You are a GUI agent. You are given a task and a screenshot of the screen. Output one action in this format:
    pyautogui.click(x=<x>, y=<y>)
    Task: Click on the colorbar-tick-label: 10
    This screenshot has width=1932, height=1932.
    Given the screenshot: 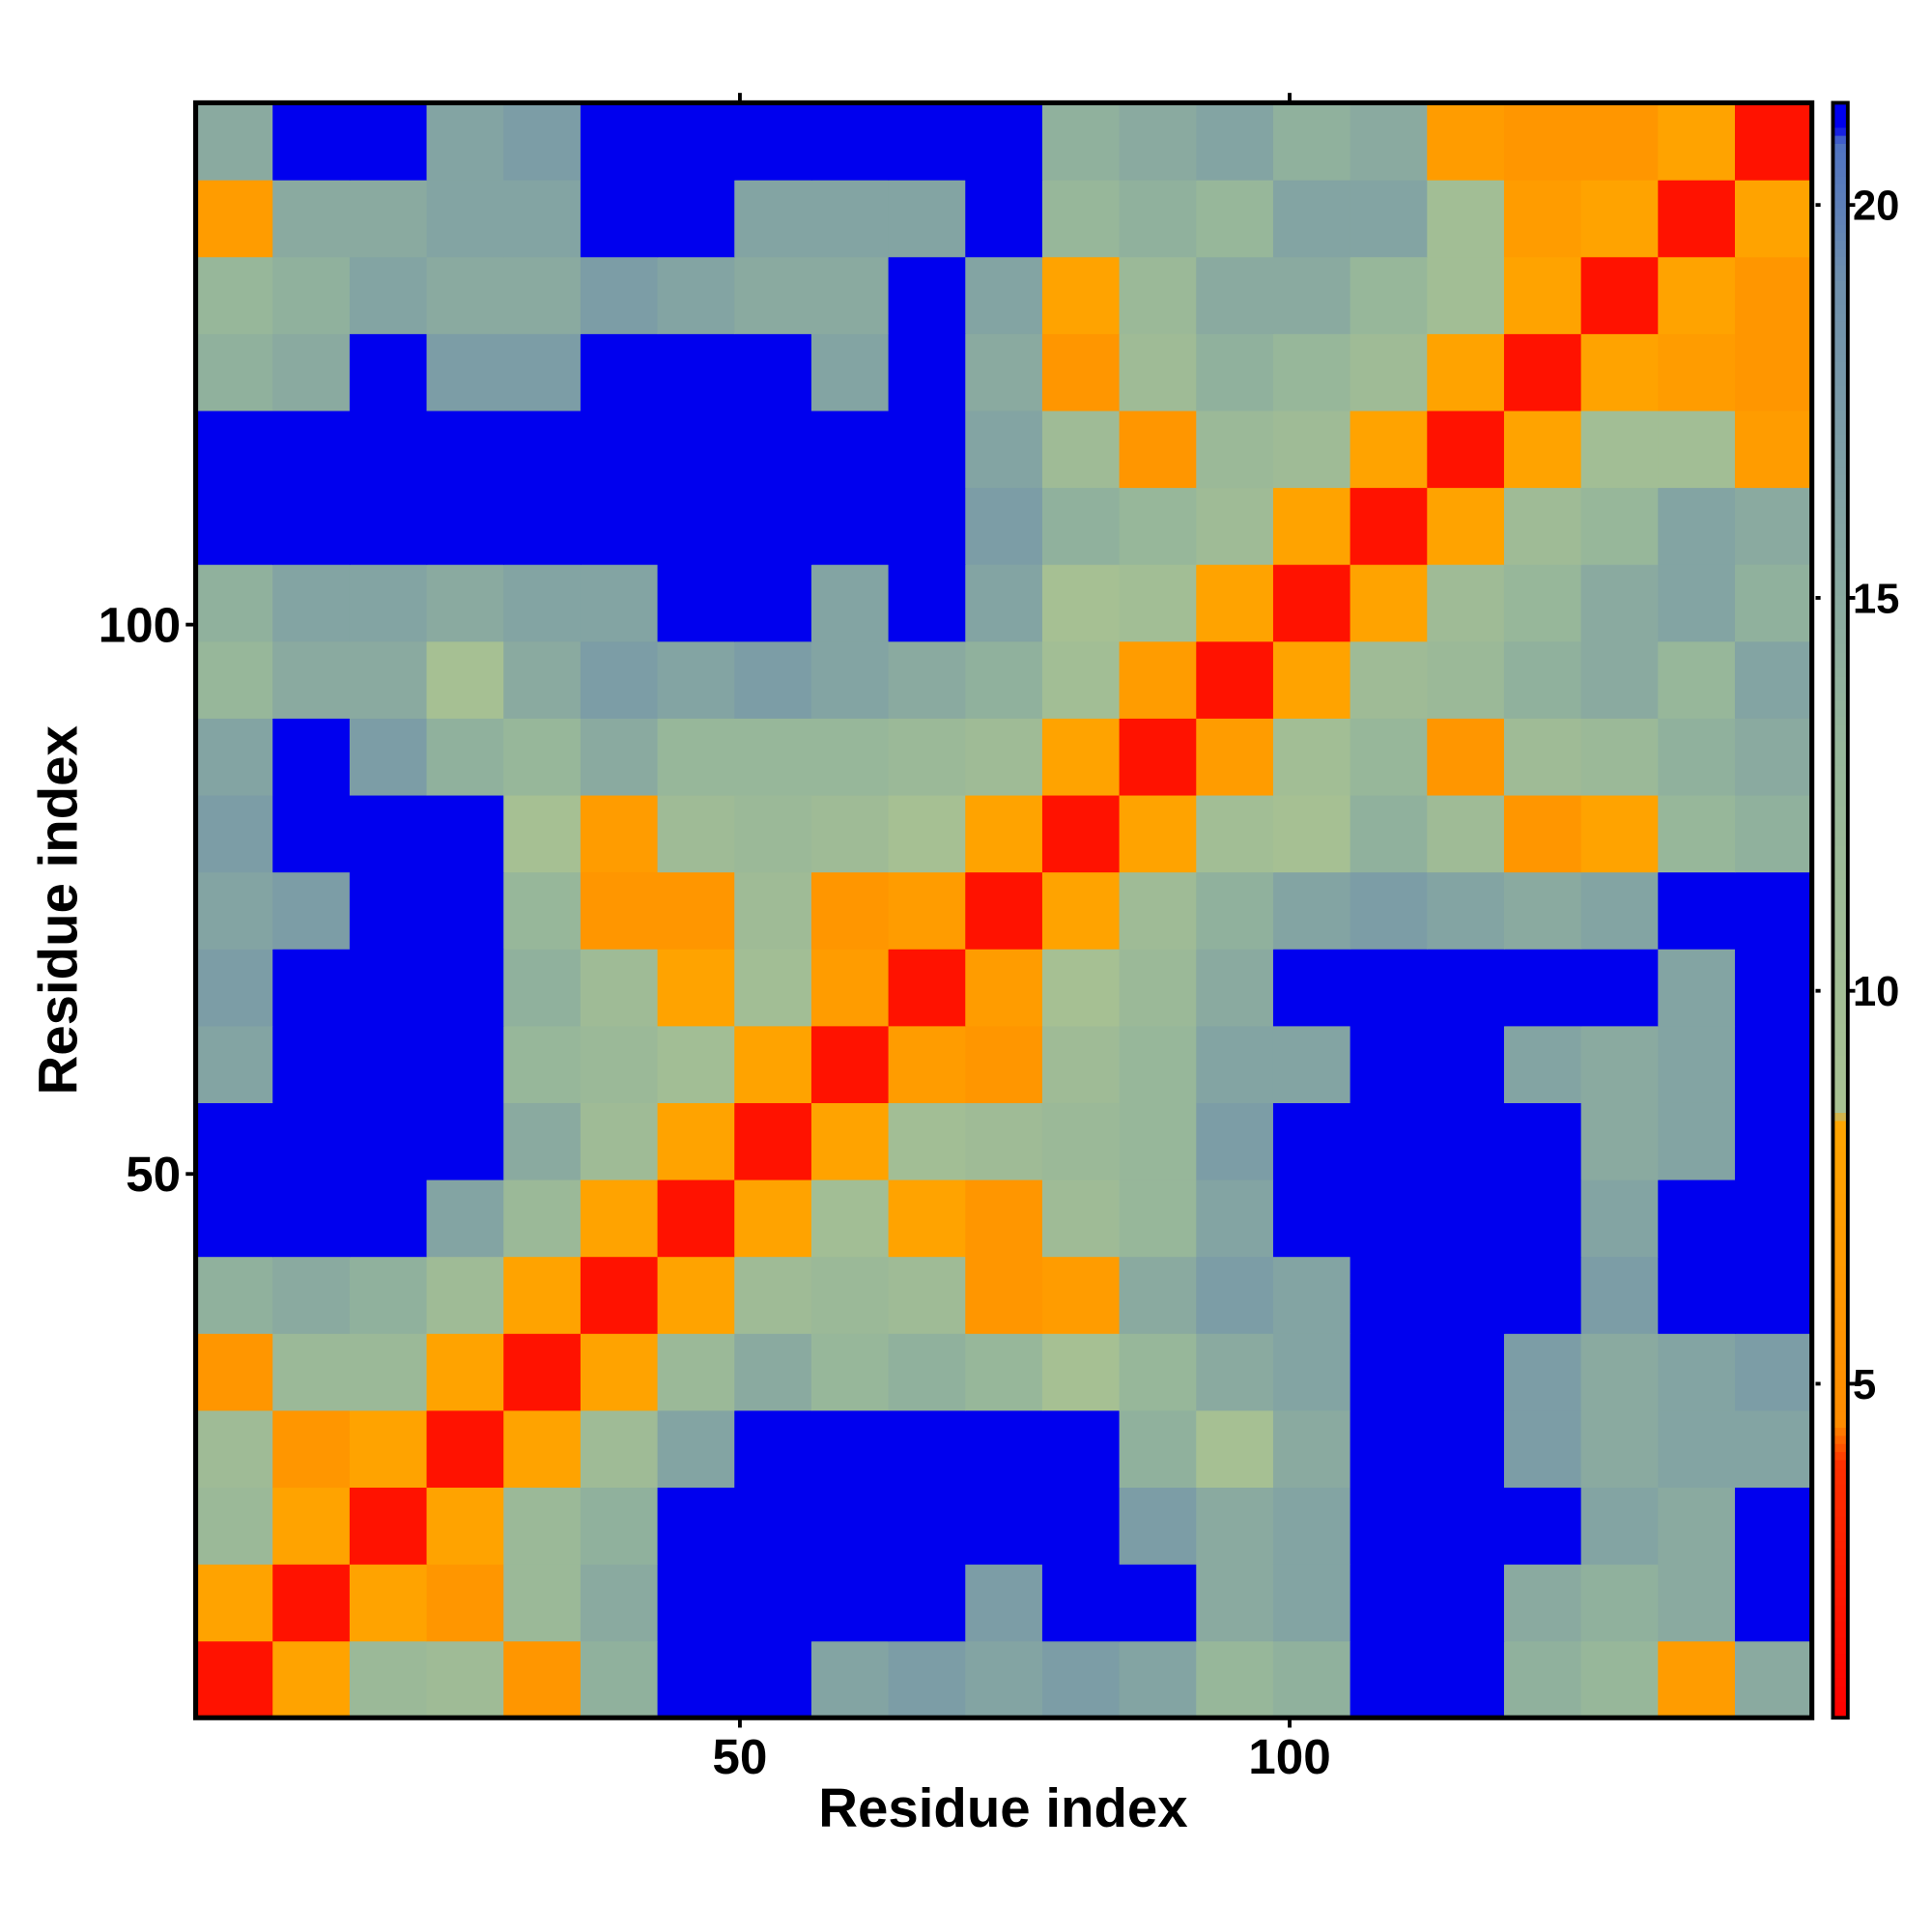 What is the action you would take?
    pyautogui.click(x=1876, y=992)
    